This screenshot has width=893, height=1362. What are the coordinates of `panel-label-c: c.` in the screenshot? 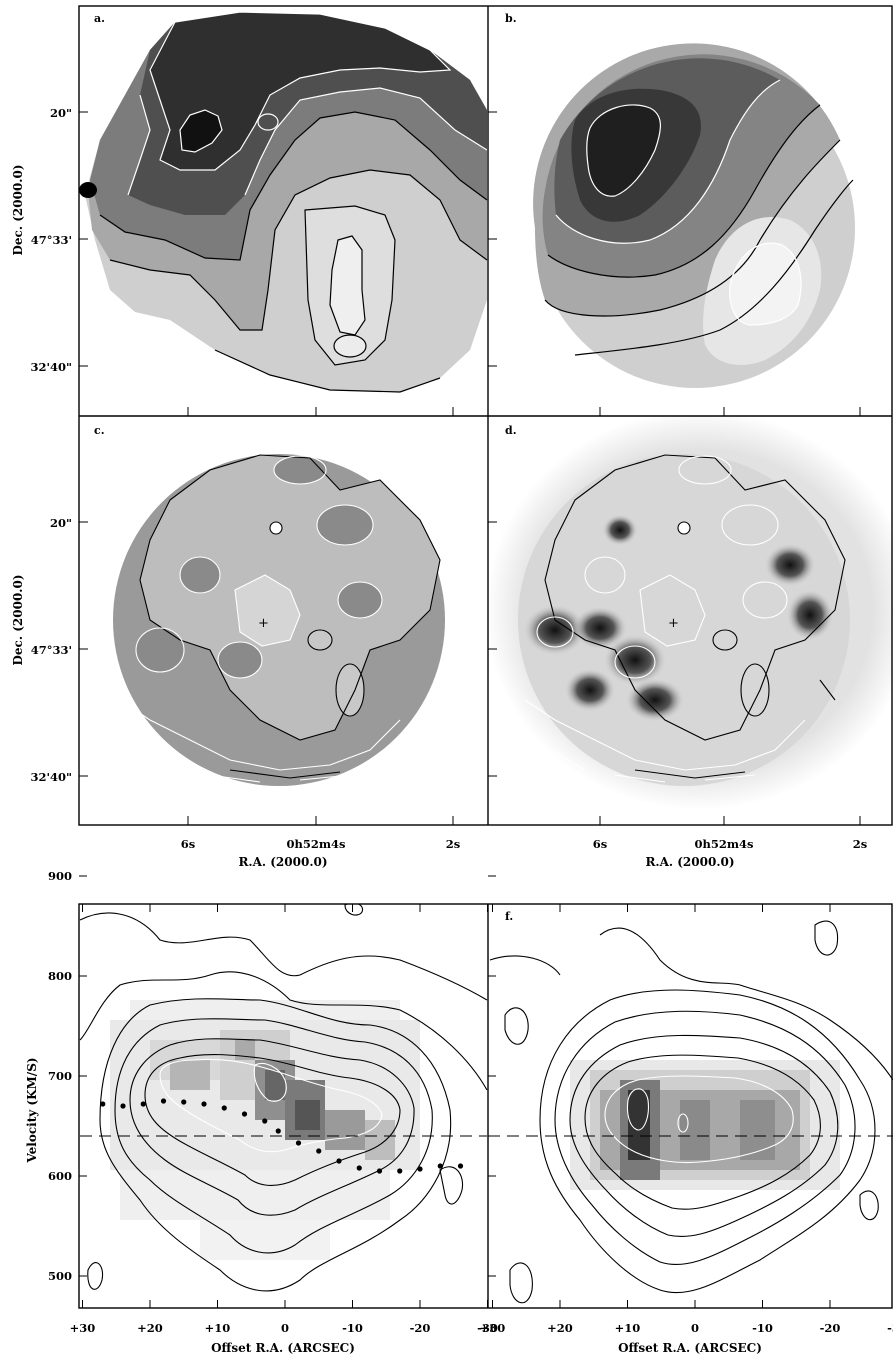 It's located at (99, 430).